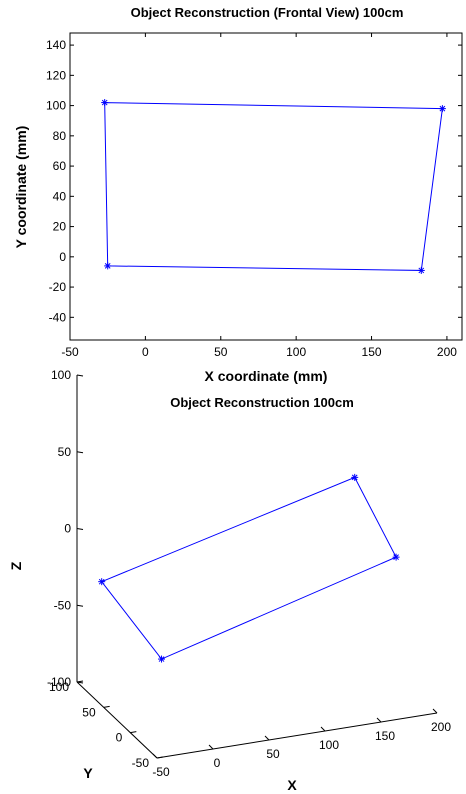  I want to click on chart2-ztick-label: 50, so click(65, 452).